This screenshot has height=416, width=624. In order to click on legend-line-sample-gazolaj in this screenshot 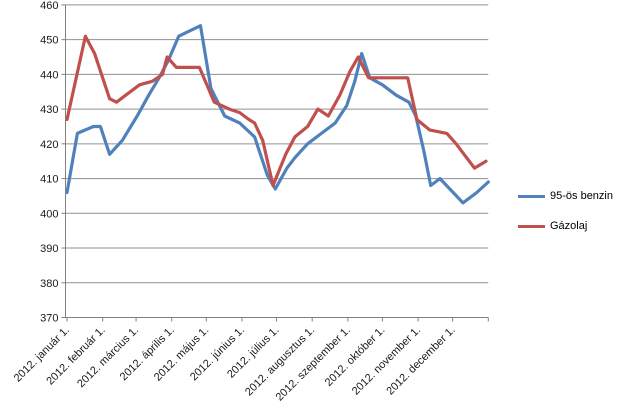, I will do `click(531, 226)`.